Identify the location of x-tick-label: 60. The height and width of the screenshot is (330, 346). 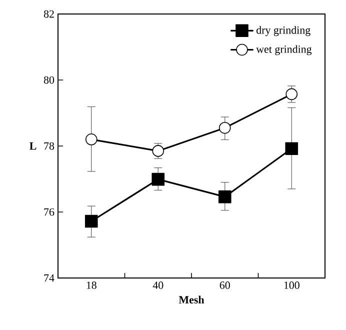
(225, 285).